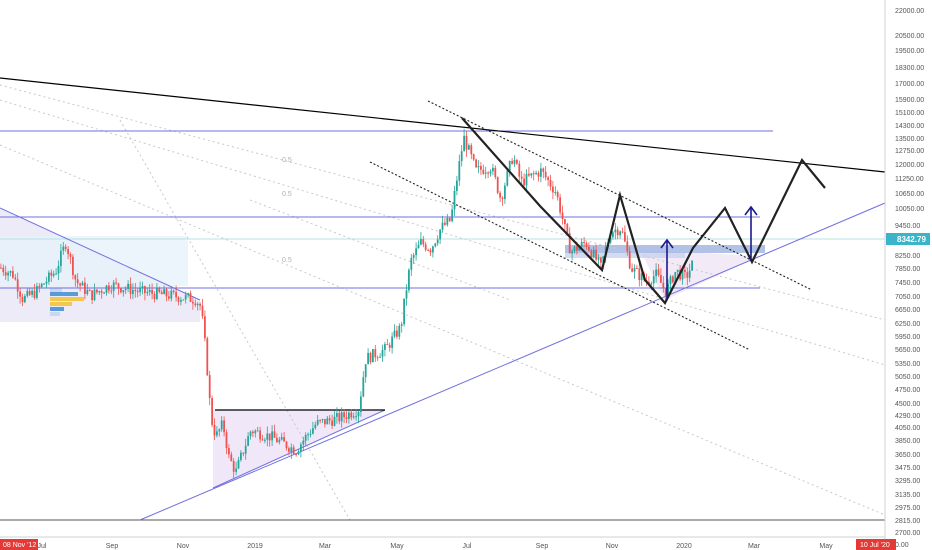 This screenshot has height=550, width=932. Describe the element at coordinates (183, 546) in the screenshot. I see `time-tick-label: Nov` at that location.